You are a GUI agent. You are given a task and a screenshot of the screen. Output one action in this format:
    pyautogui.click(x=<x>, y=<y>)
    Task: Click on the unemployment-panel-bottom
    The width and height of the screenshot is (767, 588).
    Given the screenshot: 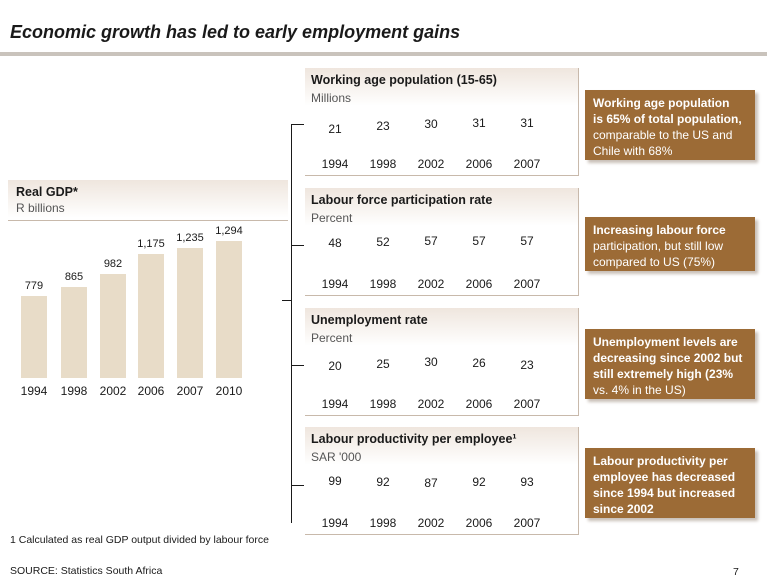 What is the action you would take?
    pyautogui.click(x=442, y=415)
    